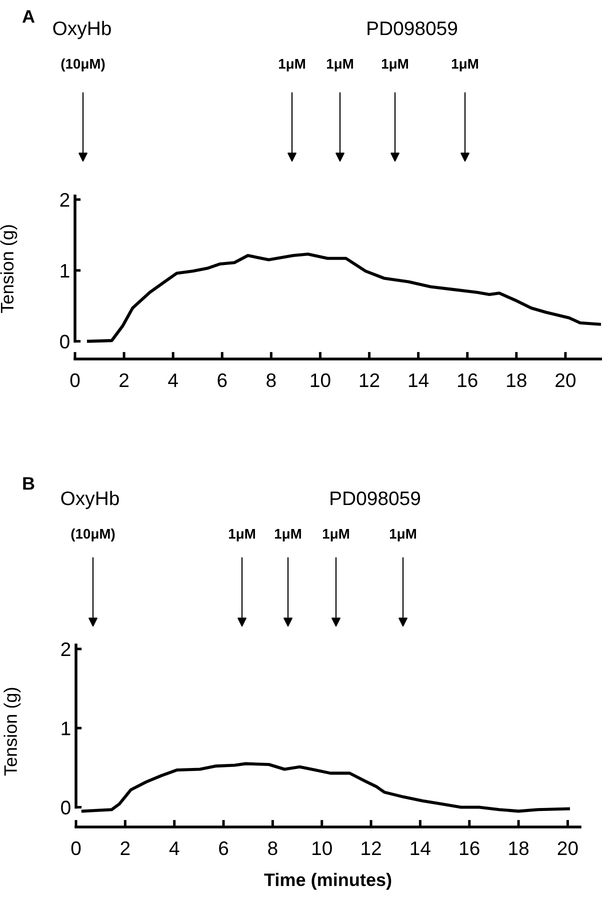 The image size is (602, 913). Describe the element at coordinates (28, 483) in the screenshot. I see `chart-title: B` at that location.